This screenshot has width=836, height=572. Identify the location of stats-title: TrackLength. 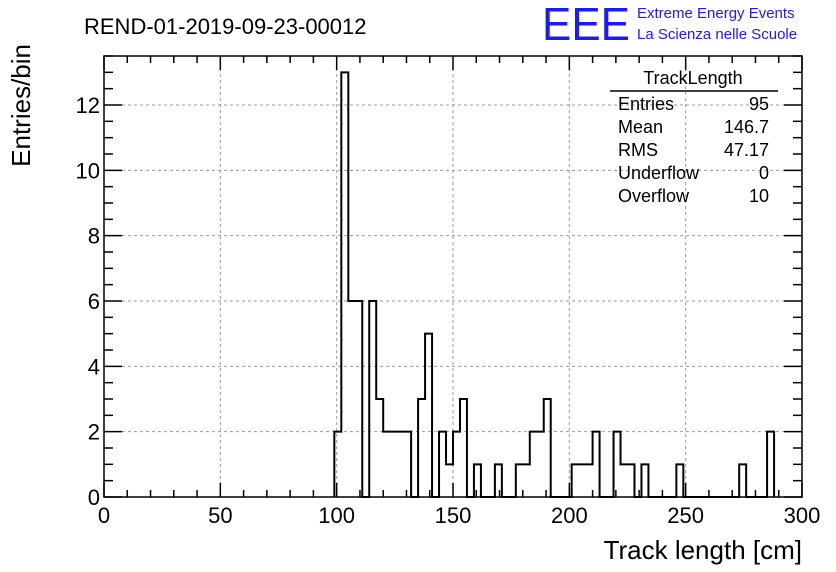
(692, 78).